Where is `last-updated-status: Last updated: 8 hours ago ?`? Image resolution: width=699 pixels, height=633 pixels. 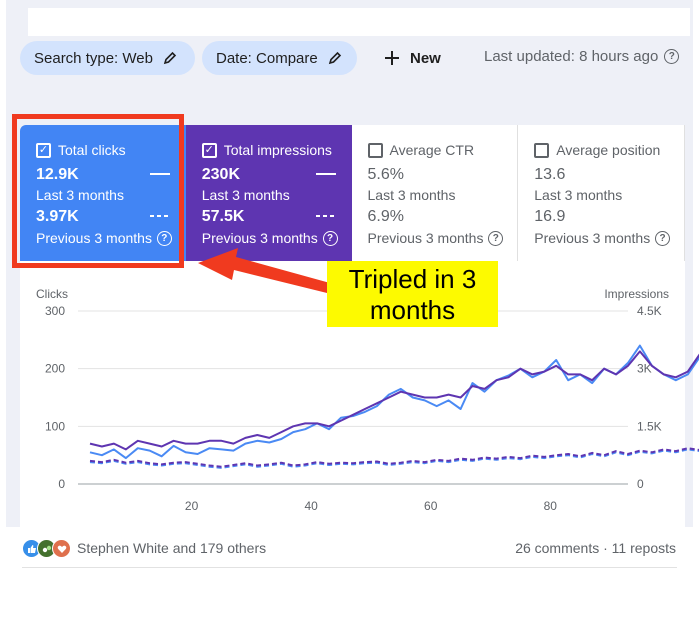 last-updated-status: Last updated: 8 hours ago ? is located at coordinates (582, 56).